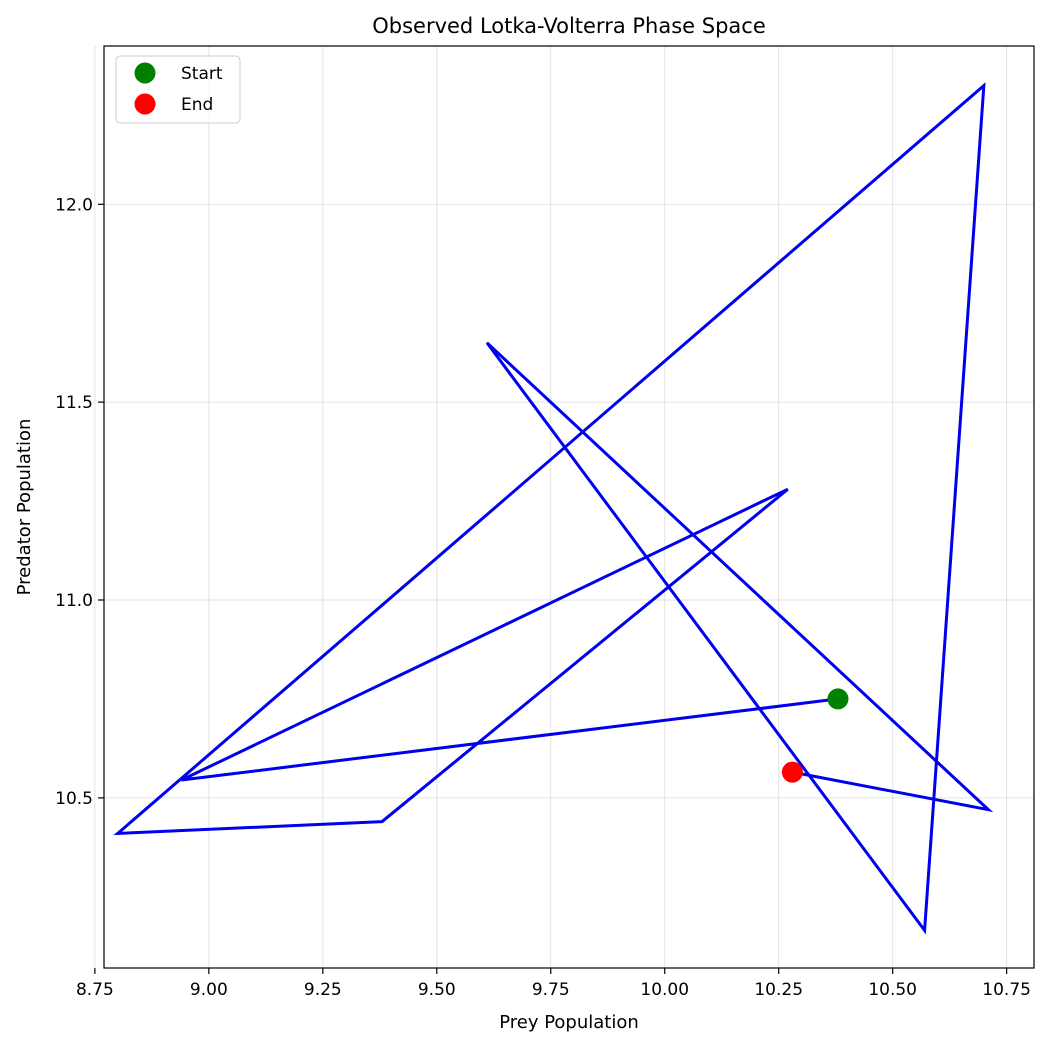 The width and height of the screenshot is (1055, 1048). Describe the element at coordinates (437, 990) in the screenshot. I see `x-tick-label: 9.50` at that location.